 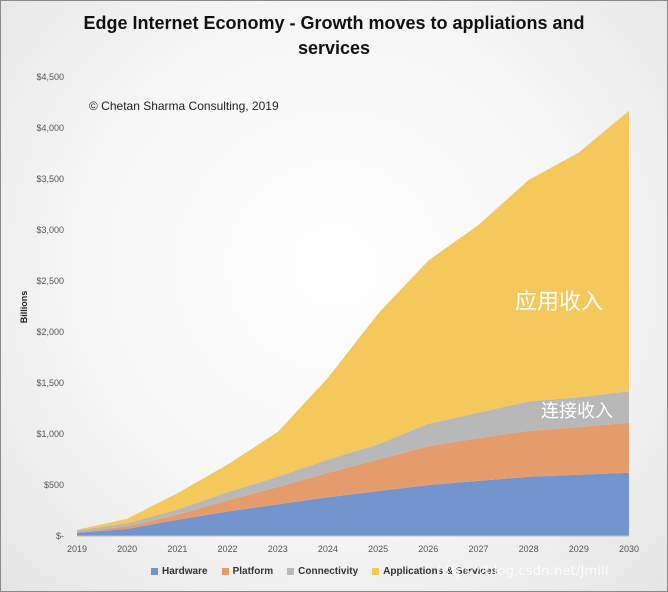 I want to click on legend-item: Connectivity, so click(x=322, y=571).